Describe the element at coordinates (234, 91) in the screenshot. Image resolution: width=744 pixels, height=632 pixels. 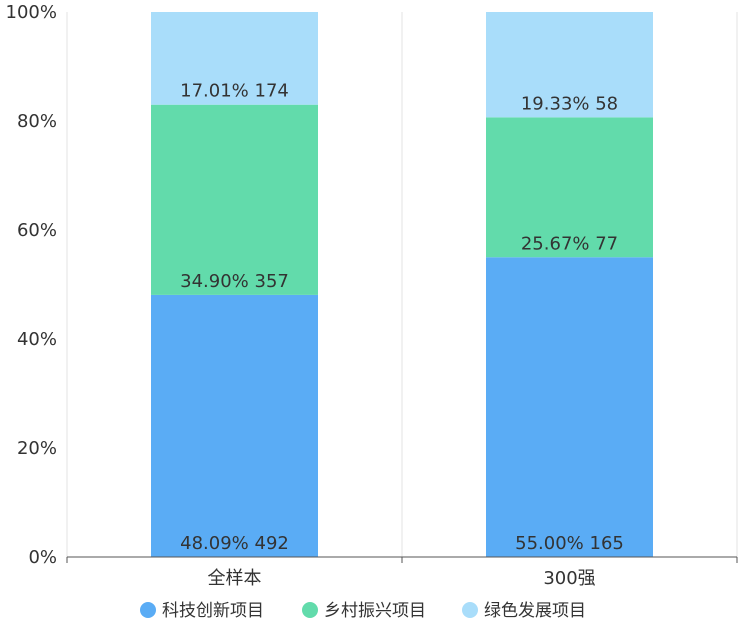
I see `data-label: 17.01% 174` at that location.